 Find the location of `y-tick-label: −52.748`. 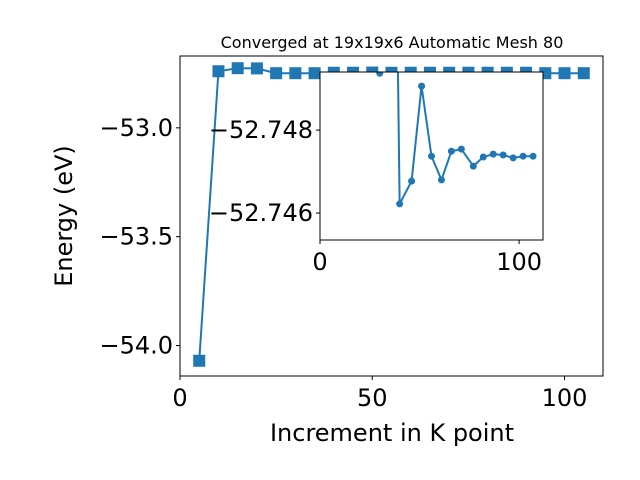

y-tick-label: −52.748 is located at coordinates (261, 130).